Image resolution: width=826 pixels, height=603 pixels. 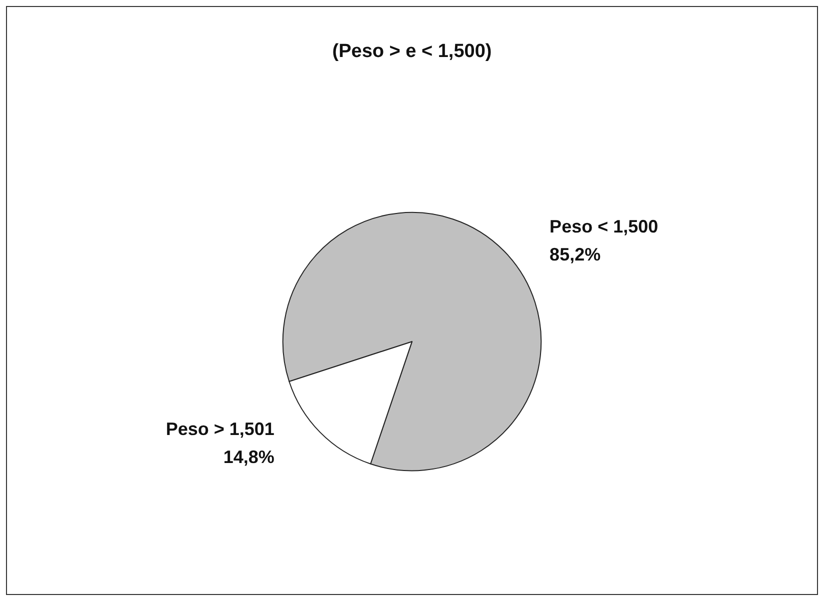 What do you see at coordinates (412, 51) in the screenshot?
I see `chart-title: (Peso > e < 1,500)` at bounding box center [412, 51].